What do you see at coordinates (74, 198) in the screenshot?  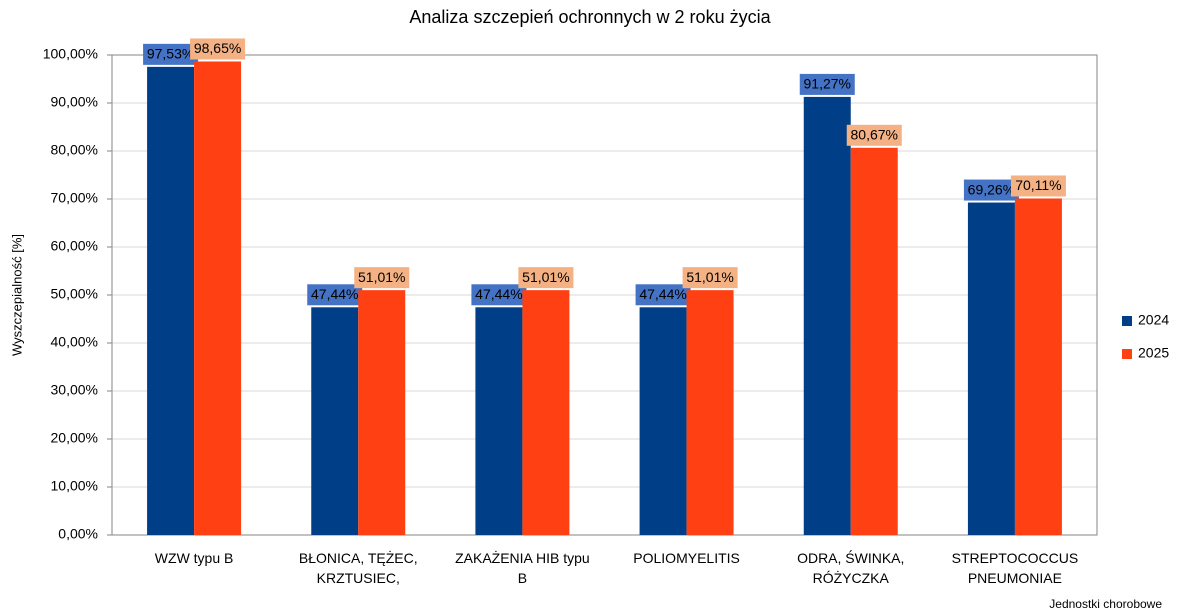 I see `y-tick-label: 70,00%` at bounding box center [74, 198].